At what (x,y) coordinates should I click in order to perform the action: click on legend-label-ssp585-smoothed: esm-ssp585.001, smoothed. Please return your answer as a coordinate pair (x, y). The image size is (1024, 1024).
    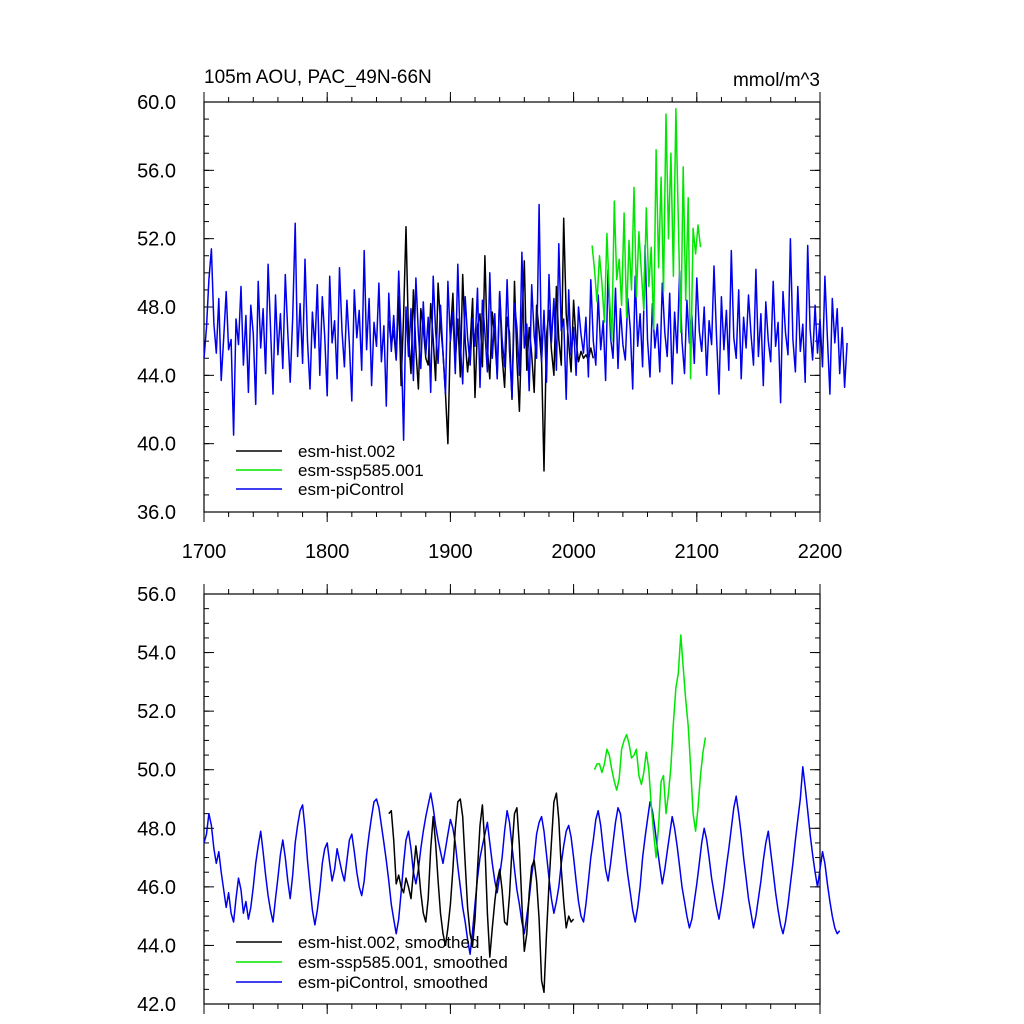
    Looking at the image, I should click on (403, 962).